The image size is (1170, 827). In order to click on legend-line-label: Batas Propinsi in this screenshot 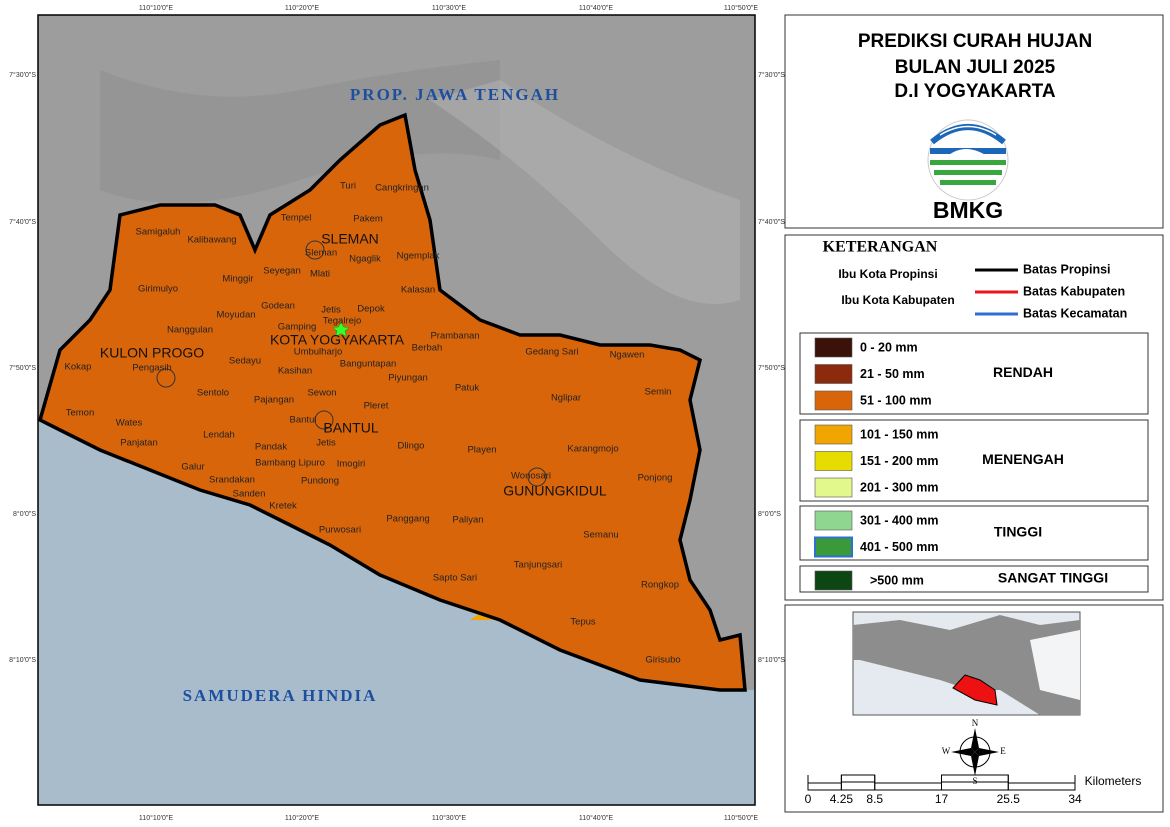, I will do `click(1067, 269)`.